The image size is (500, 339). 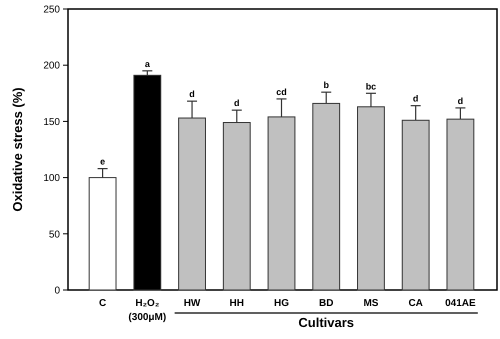 What do you see at coordinates (51, 178) in the screenshot?
I see `y-tick-label: 100` at bounding box center [51, 178].